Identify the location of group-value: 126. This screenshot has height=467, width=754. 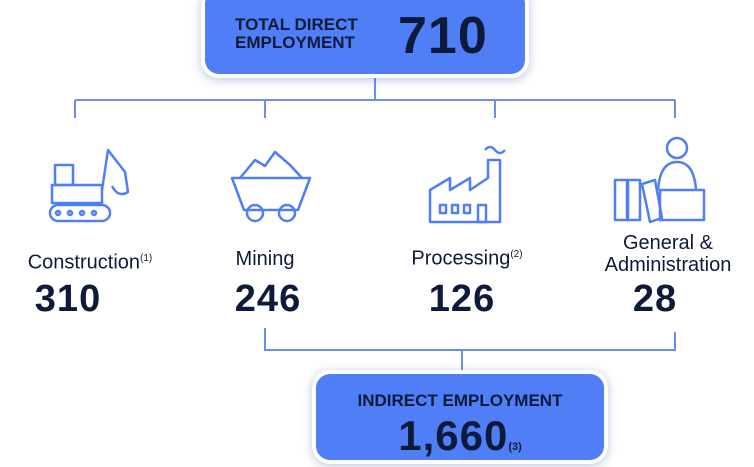
(462, 299).